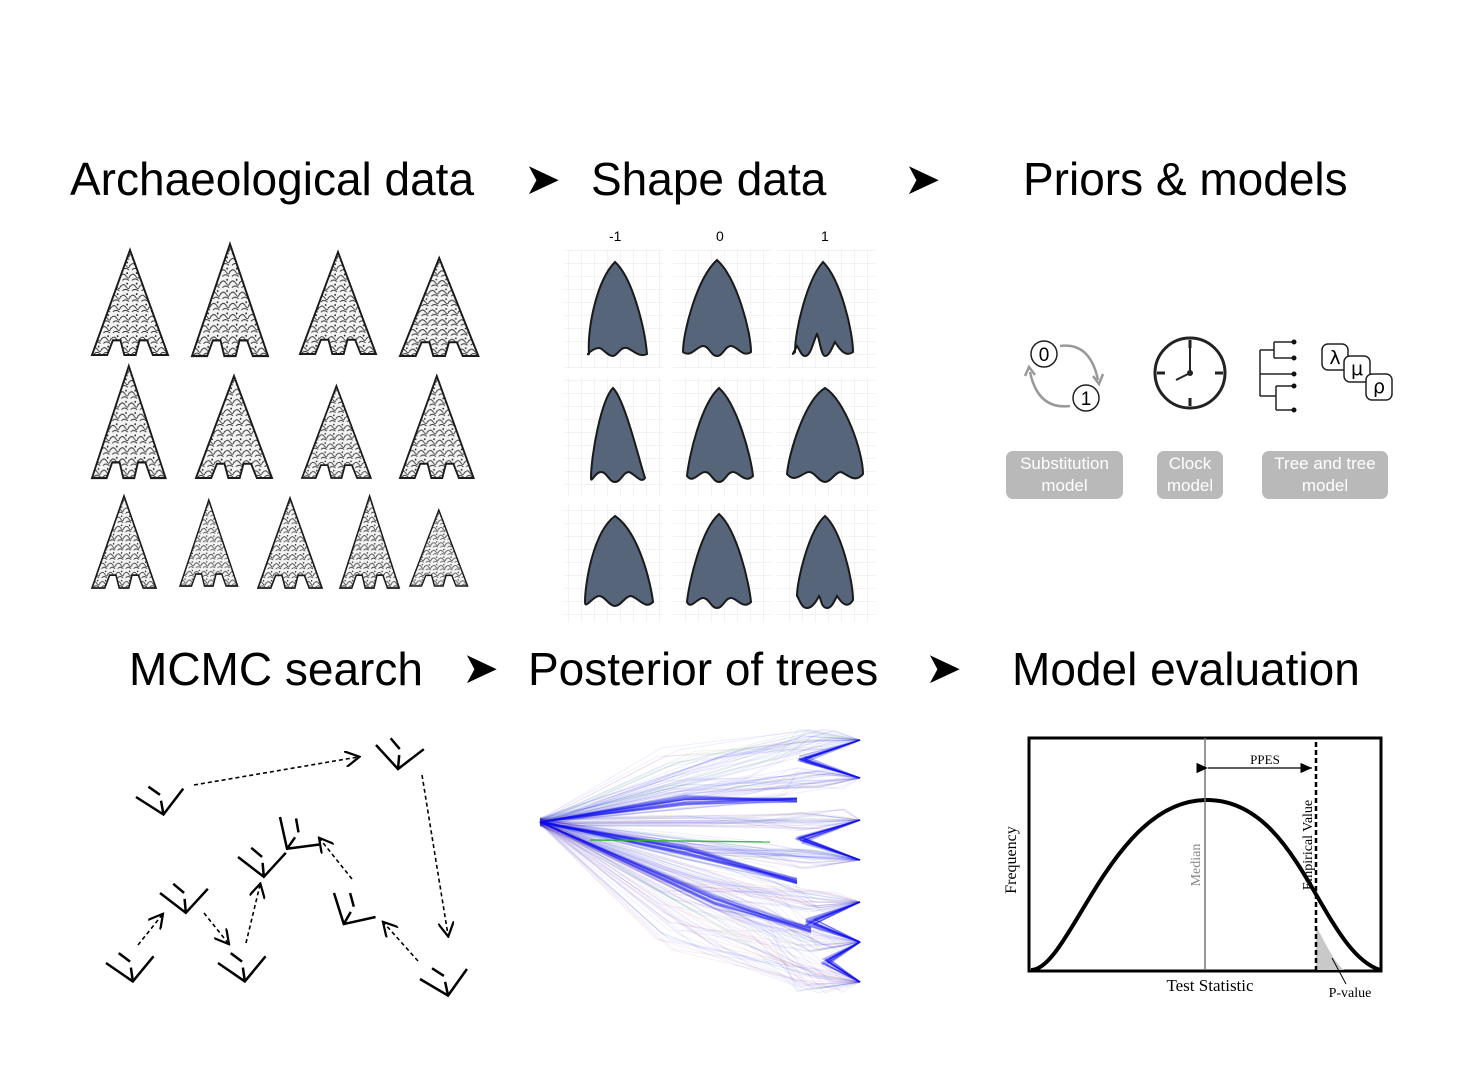 Image resolution: width=1463 pixels, height=1081 pixels. I want to click on rate-parameter-icon: λ μ ρ, so click(1357, 372).